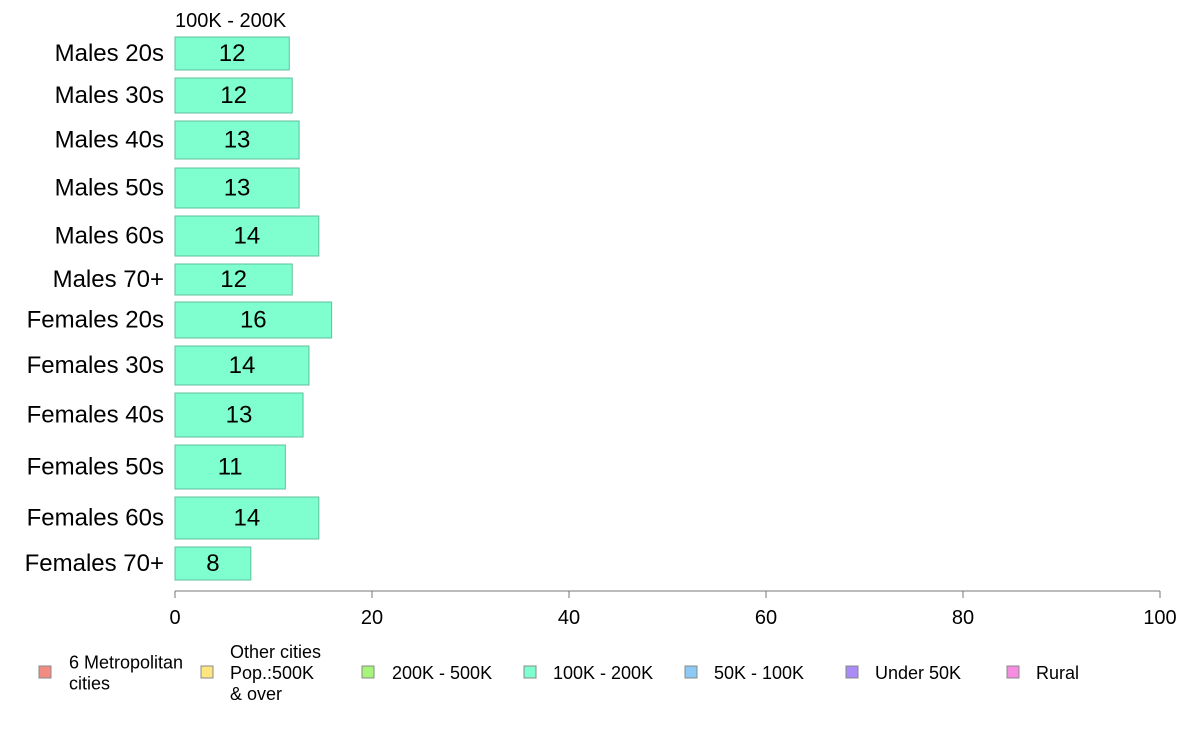  What do you see at coordinates (95, 518) in the screenshot?
I see `category-label: Females 60s` at bounding box center [95, 518].